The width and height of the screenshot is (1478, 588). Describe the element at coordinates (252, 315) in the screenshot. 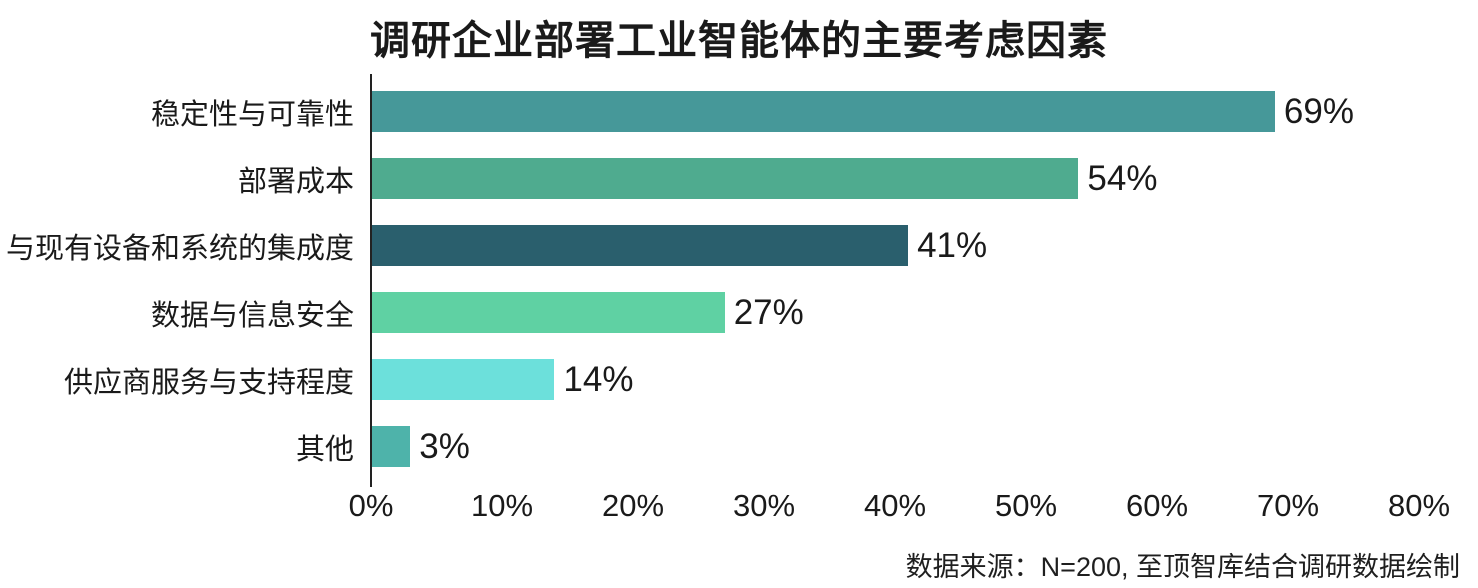

I see `category-label: 数据与信息安全` at that location.